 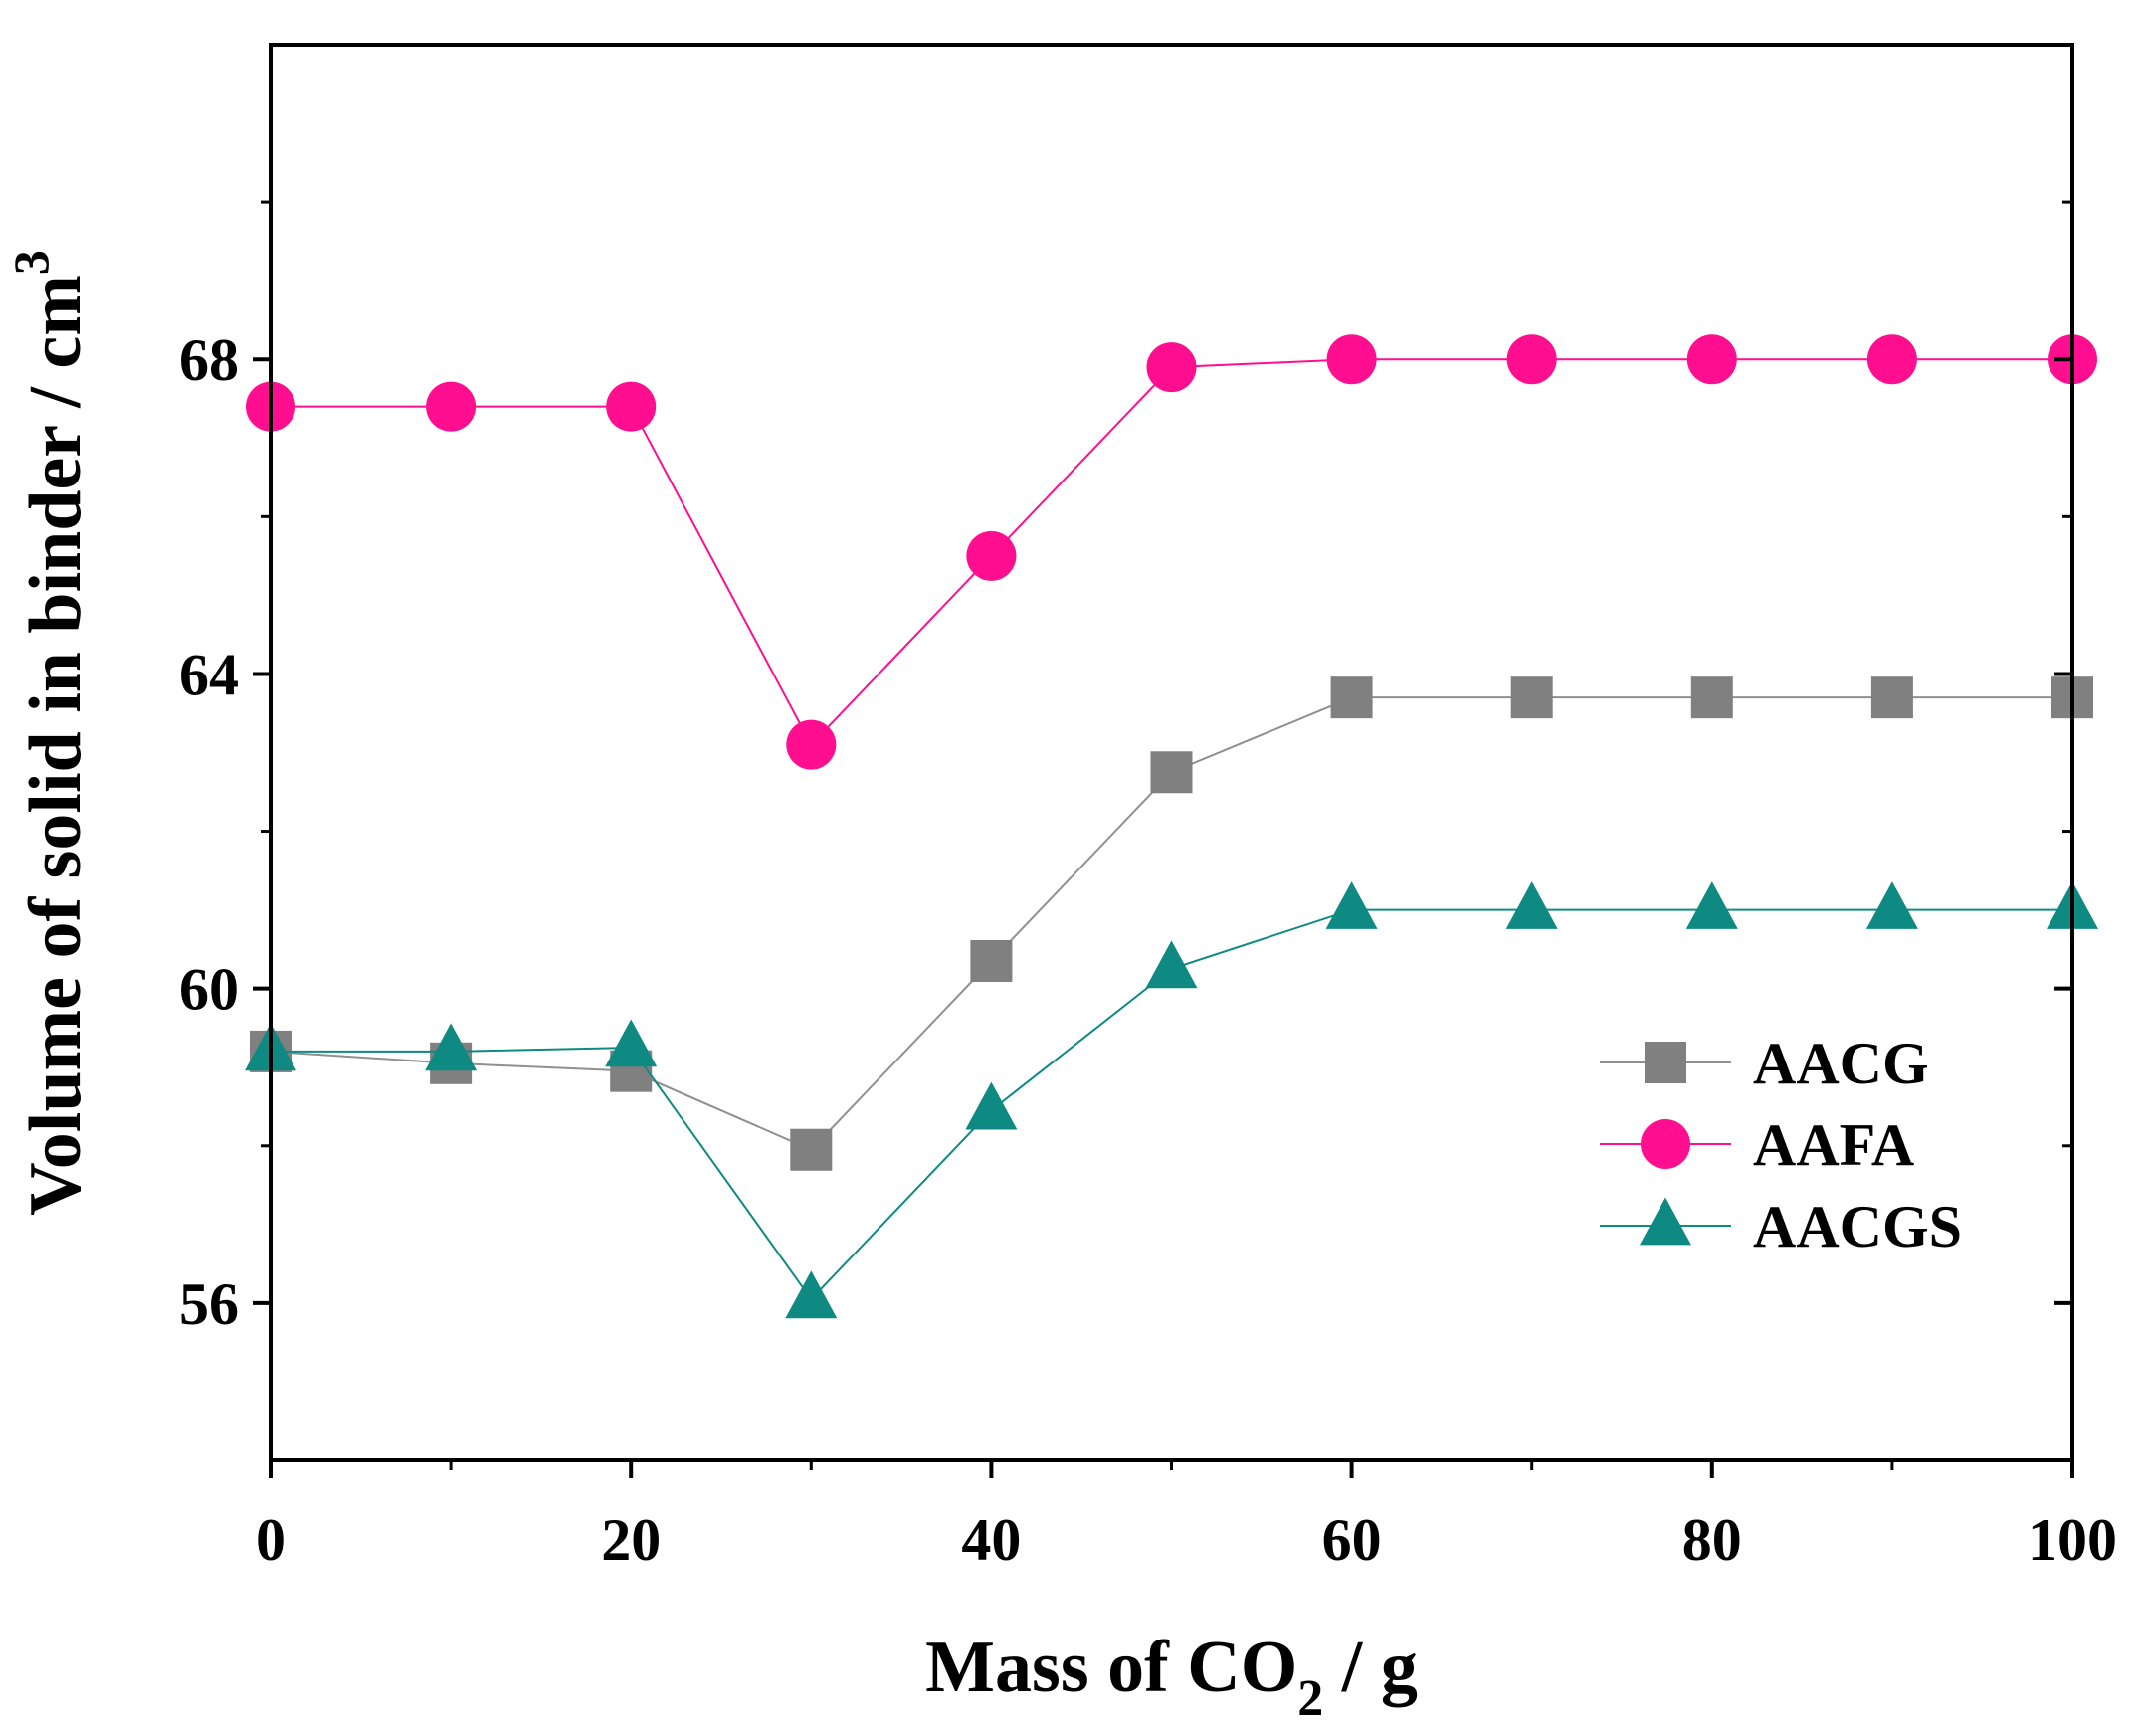 What do you see at coordinates (209, 832) in the screenshot?
I see `y-tick-labels: 56 60 64 68` at bounding box center [209, 832].